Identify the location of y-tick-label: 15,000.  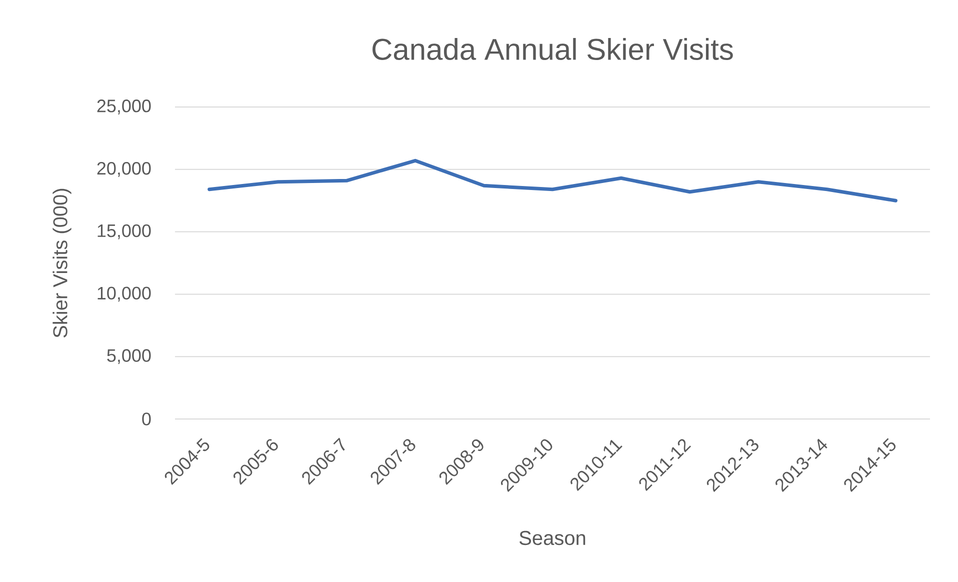
(124, 232).